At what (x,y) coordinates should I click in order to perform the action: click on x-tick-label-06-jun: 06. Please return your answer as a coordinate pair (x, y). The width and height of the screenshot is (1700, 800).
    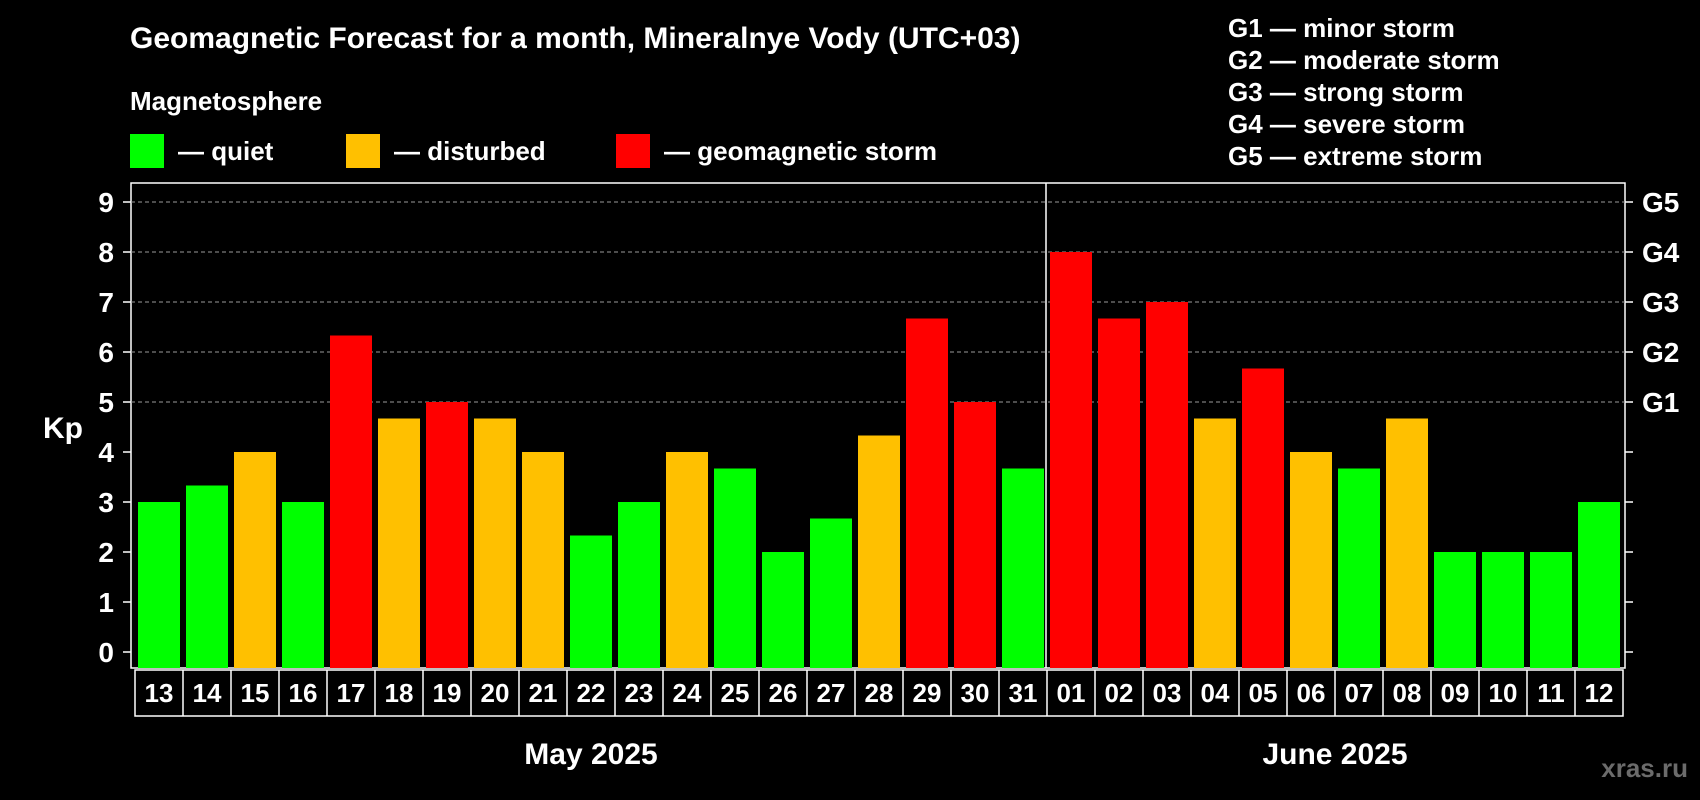
    Looking at the image, I should click on (1311, 693).